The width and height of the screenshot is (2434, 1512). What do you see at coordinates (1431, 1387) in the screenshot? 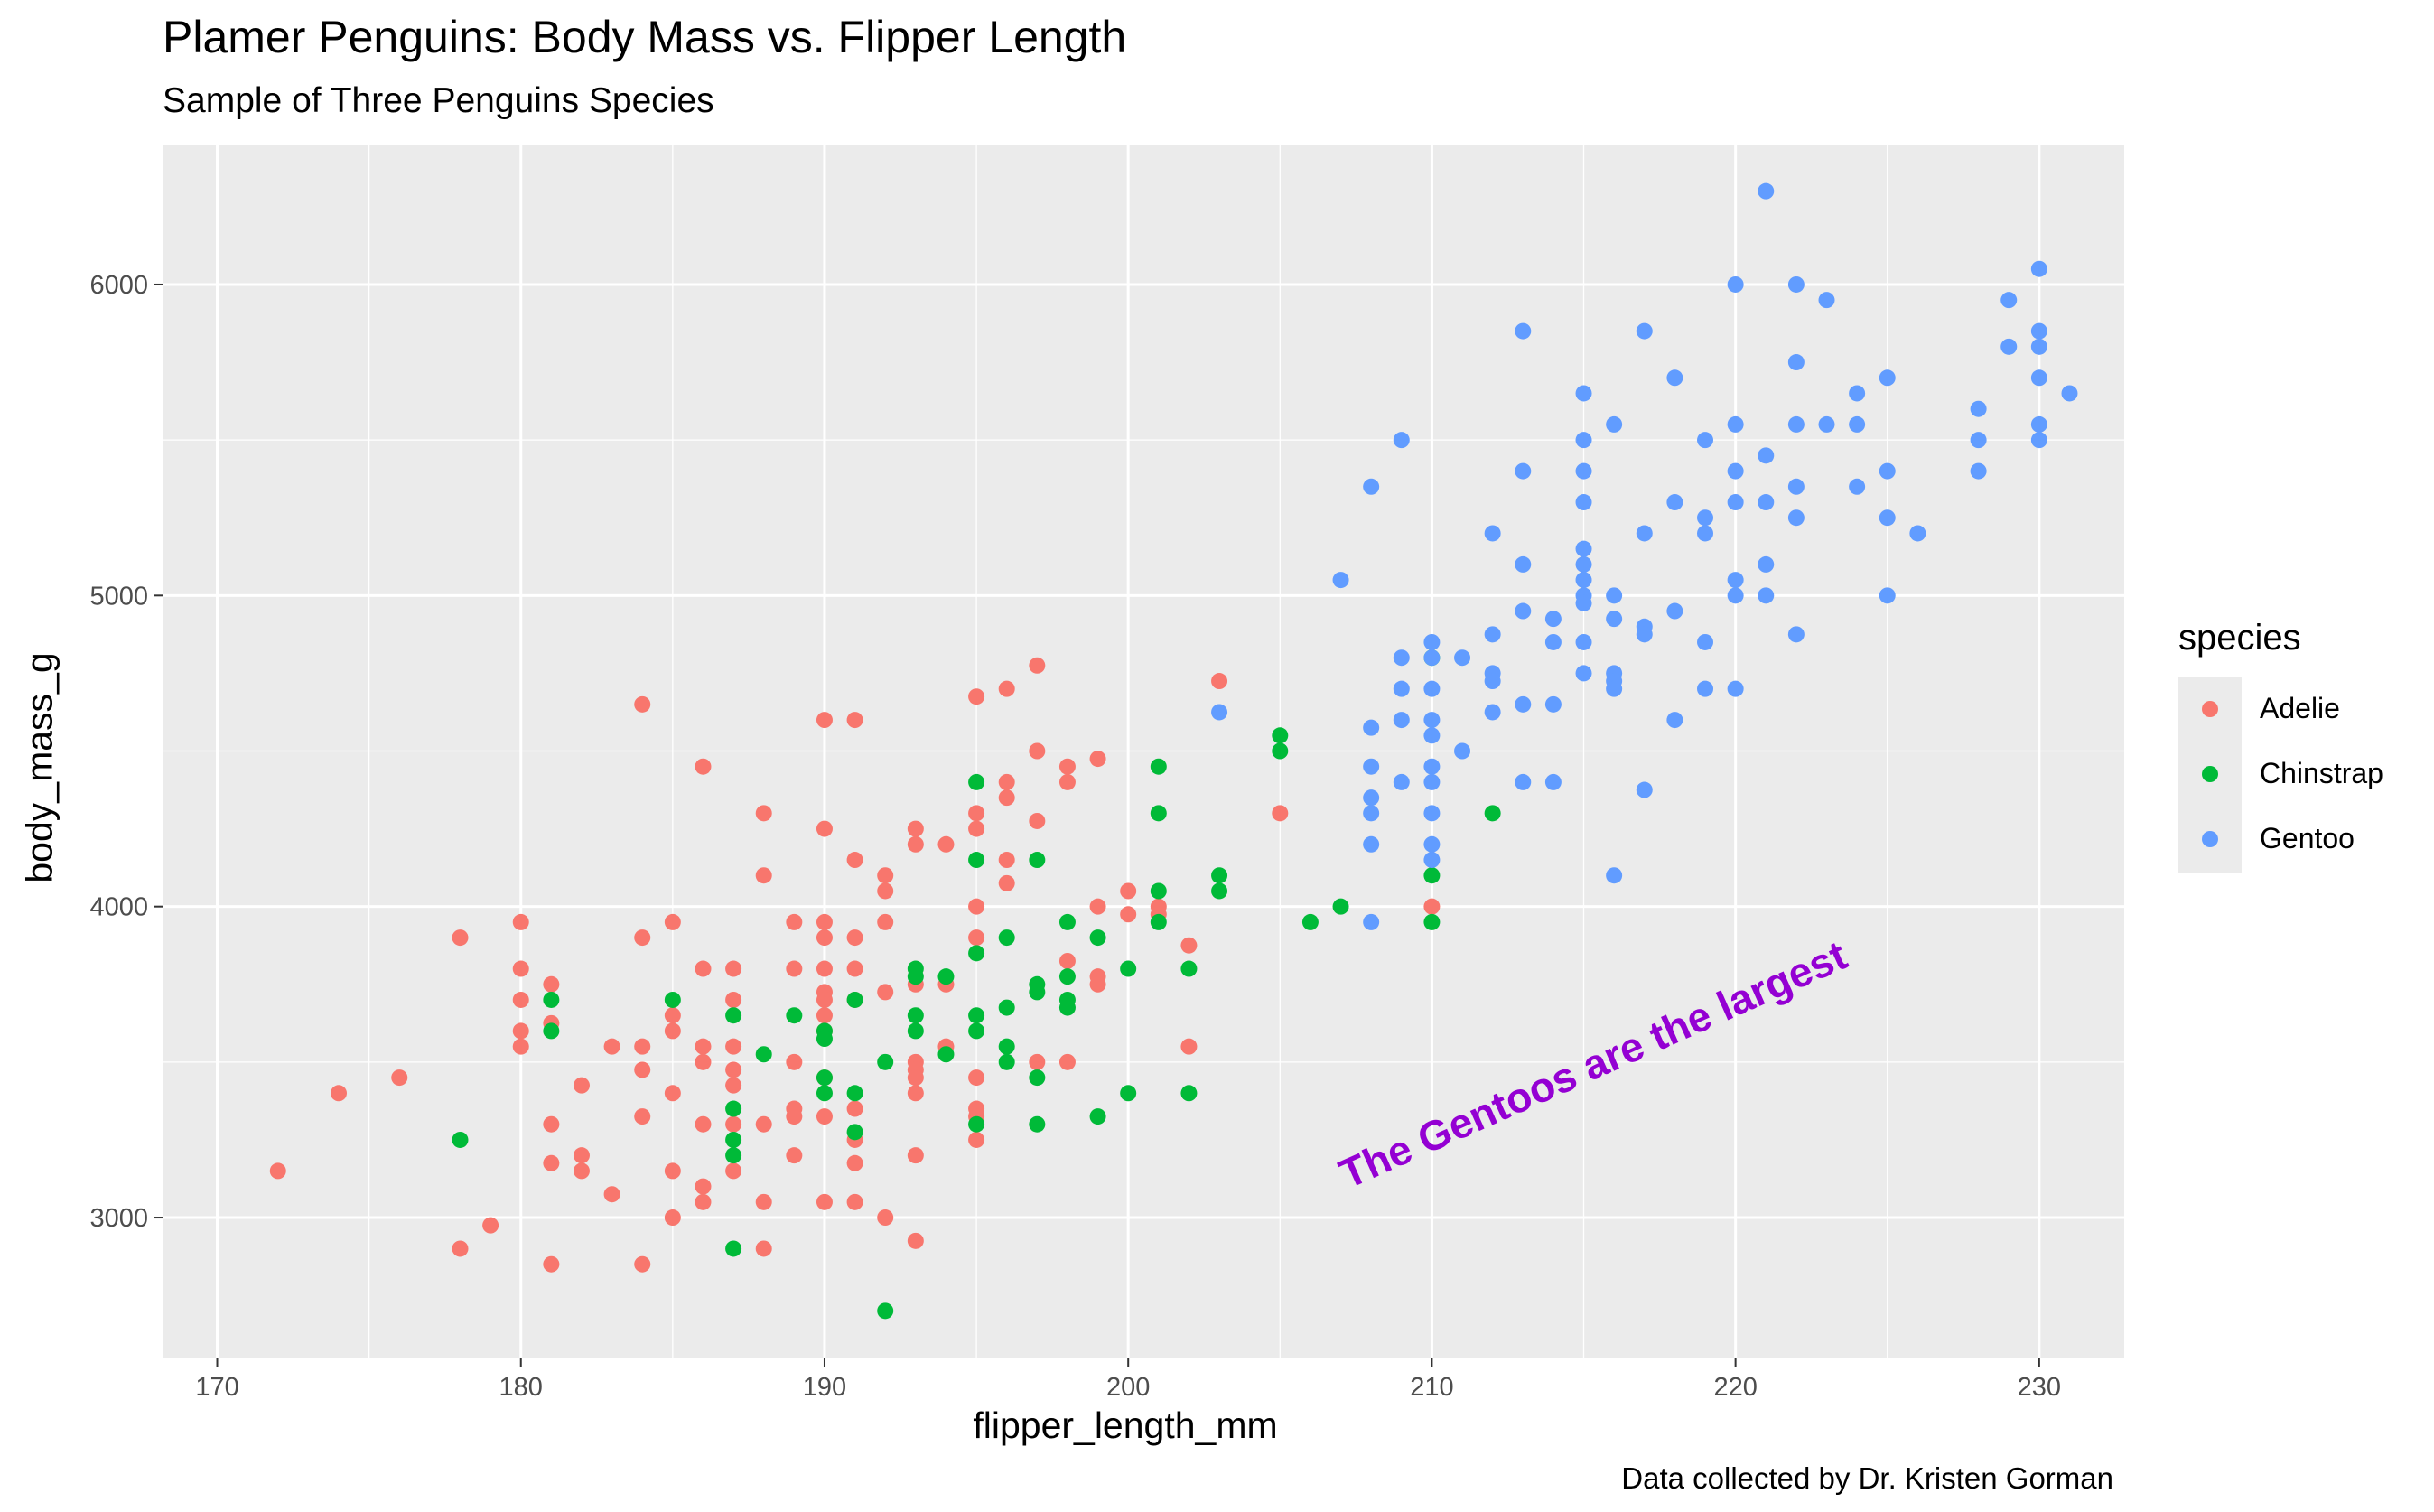
I see `x-tick-label: 210` at bounding box center [1431, 1387].